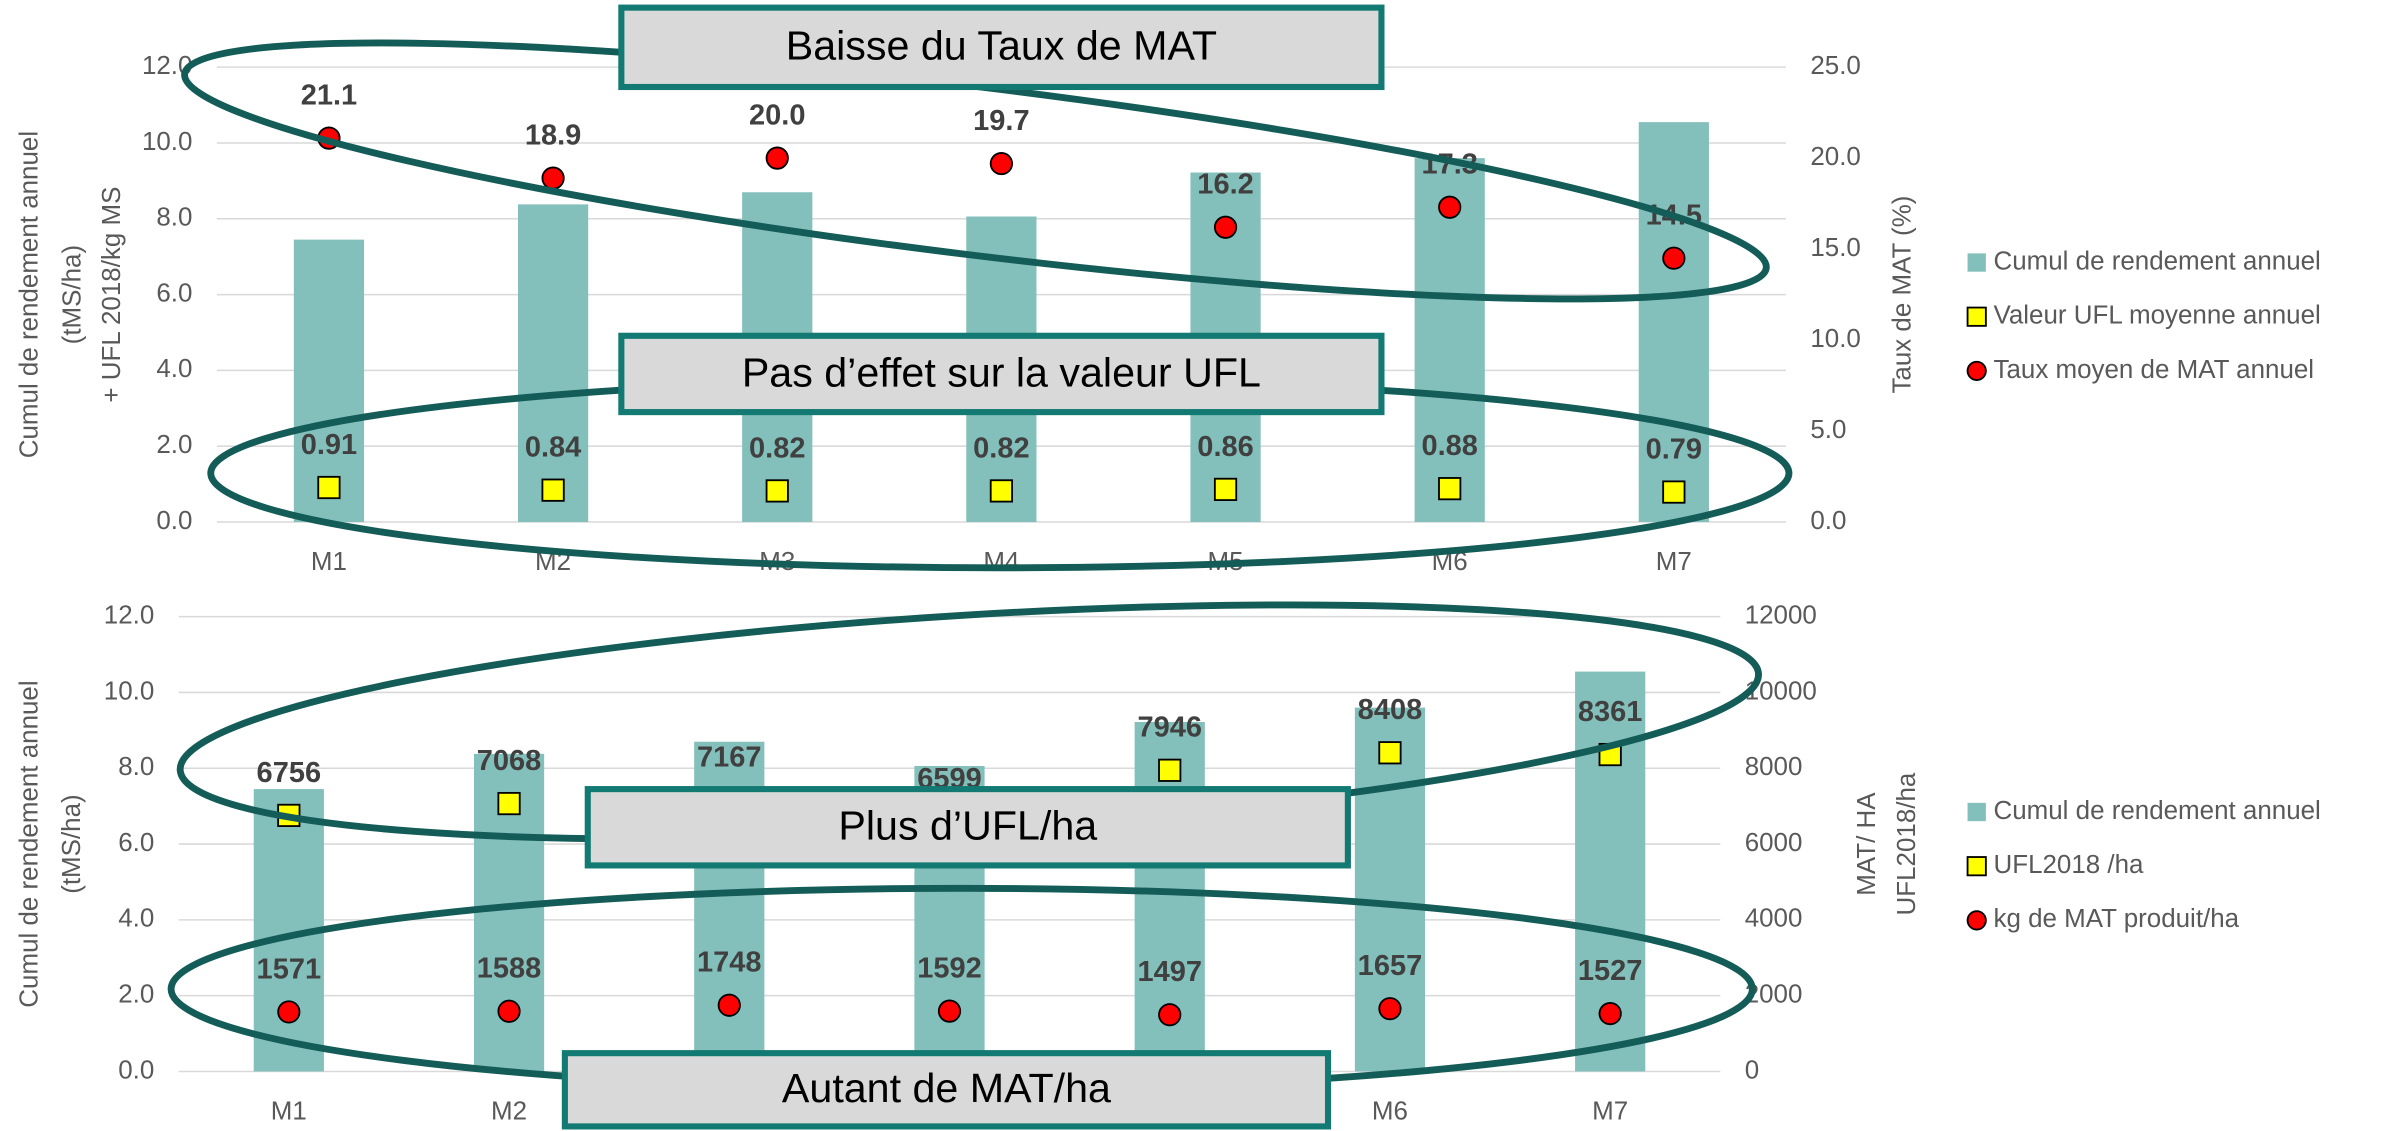 This screenshot has height=1131, width=2392. I want to click on data-label: 6756, so click(289, 773).